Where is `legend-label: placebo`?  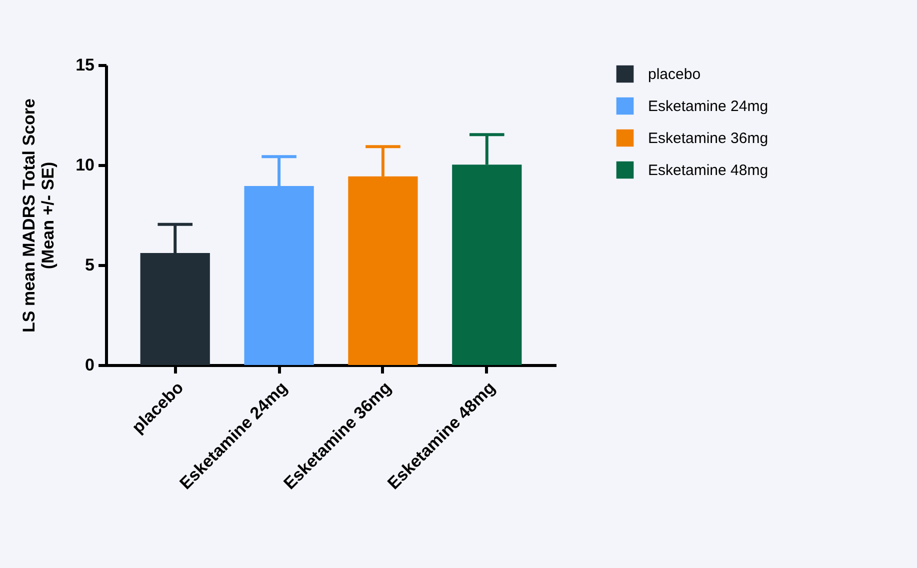
legend-label: placebo is located at coordinates (674, 74).